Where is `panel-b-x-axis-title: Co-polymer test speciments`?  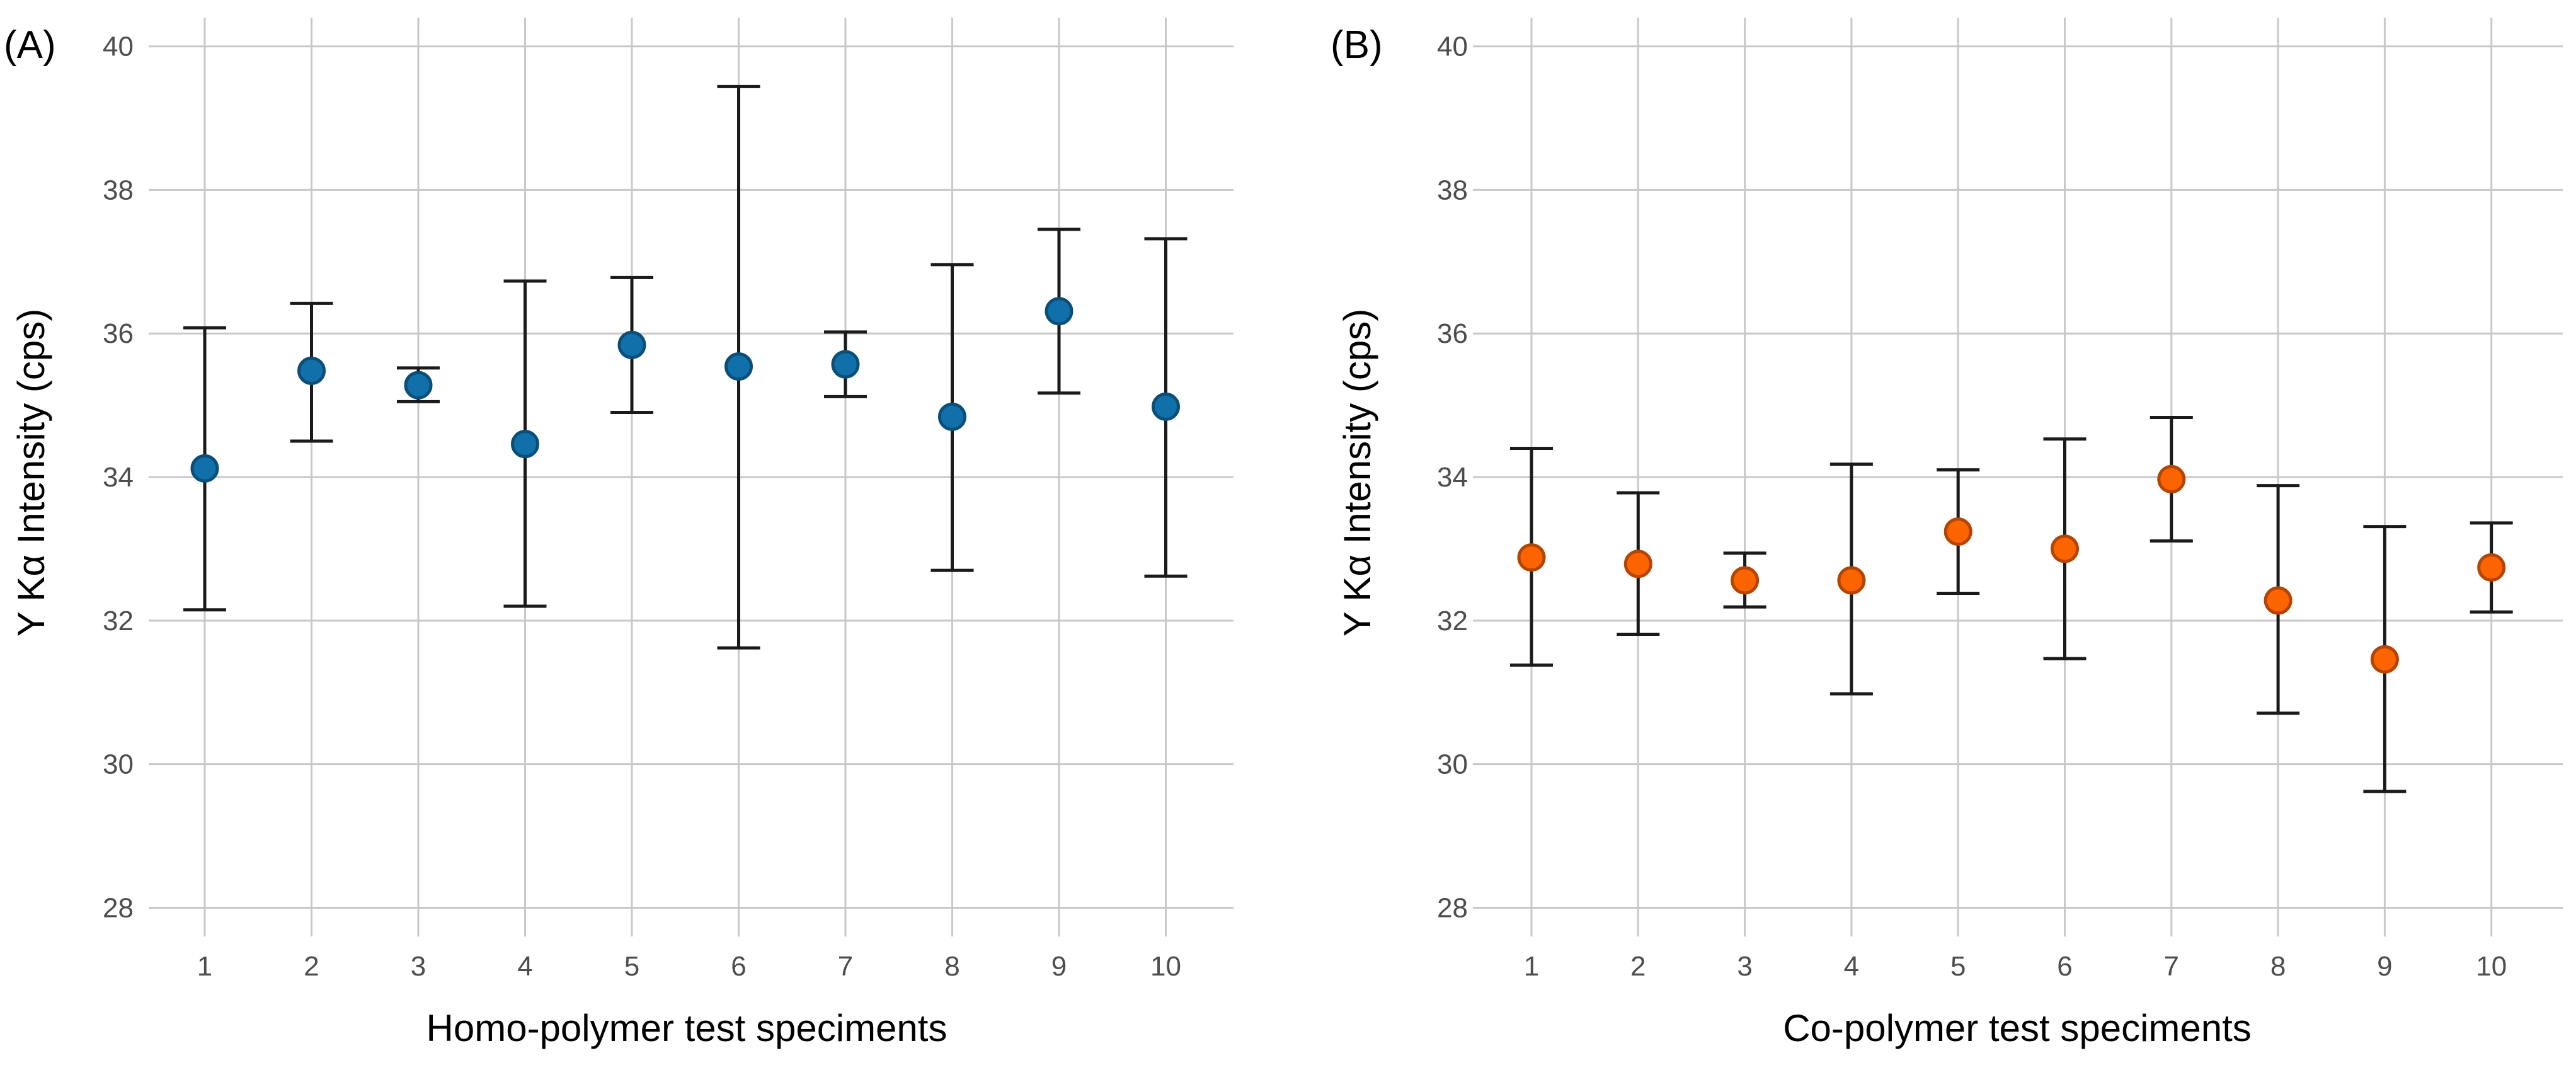
panel-b-x-axis-title: Co-polymer test speciments is located at coordinates (2017, 1028).